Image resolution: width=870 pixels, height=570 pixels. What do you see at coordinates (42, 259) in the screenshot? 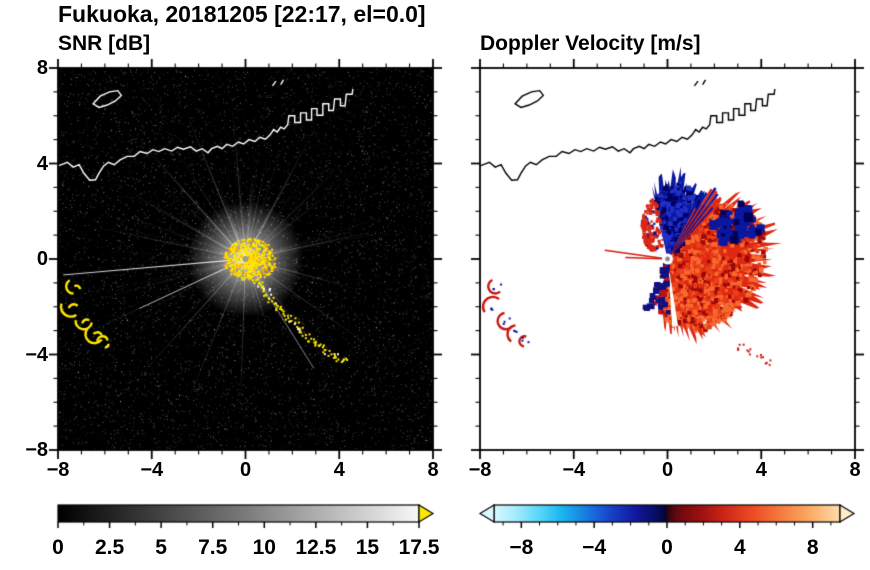
I see `snr-y-tick-label: 0` at bounding box center [42, 259].